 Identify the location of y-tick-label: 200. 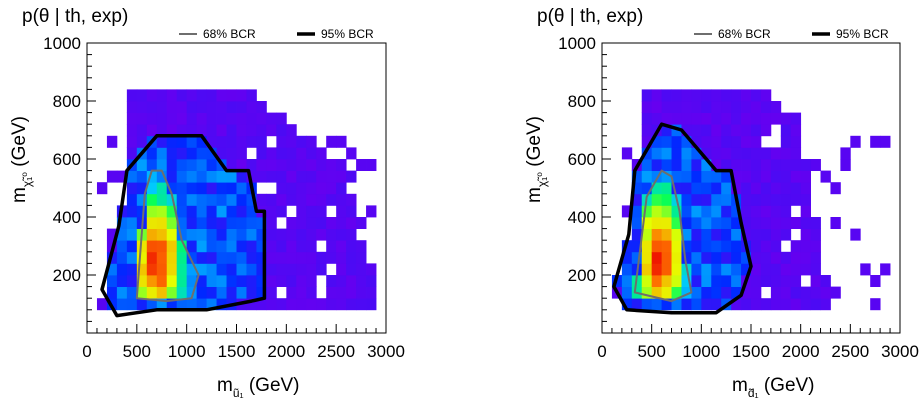
(582, 275).